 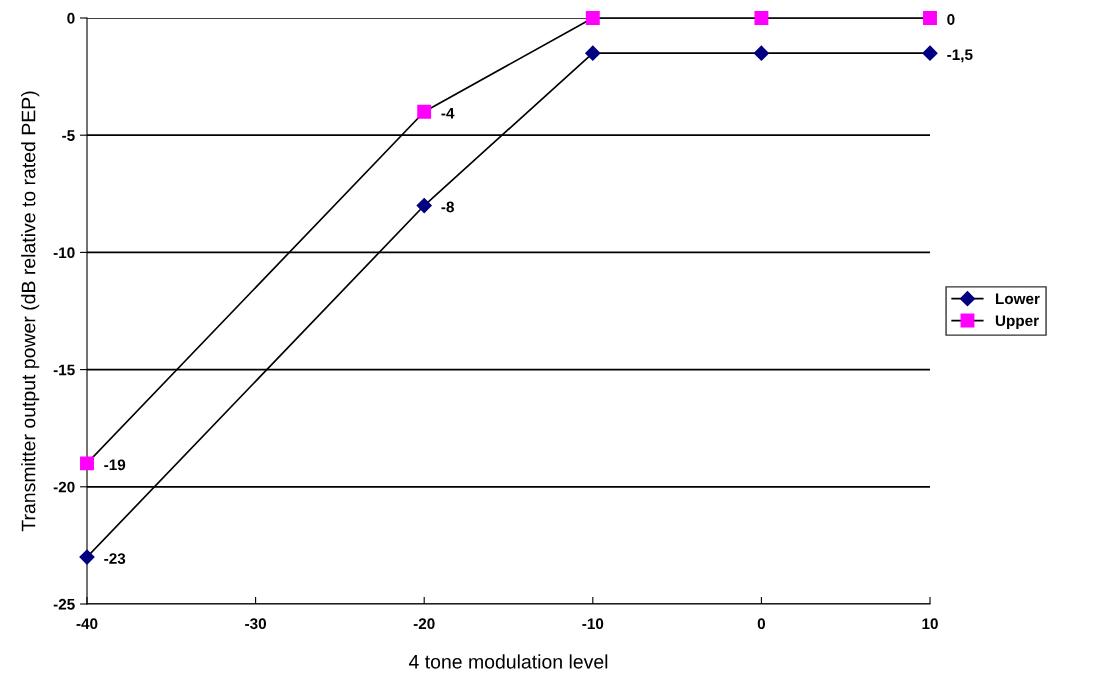 I want to click on x-tick-label: -40, so click(x=87, y=624).